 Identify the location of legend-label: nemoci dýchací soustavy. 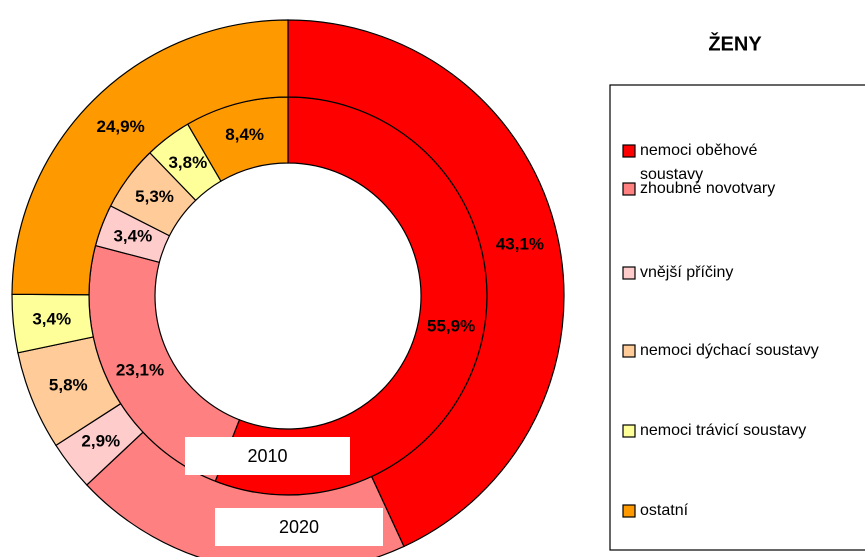
(729, 350).